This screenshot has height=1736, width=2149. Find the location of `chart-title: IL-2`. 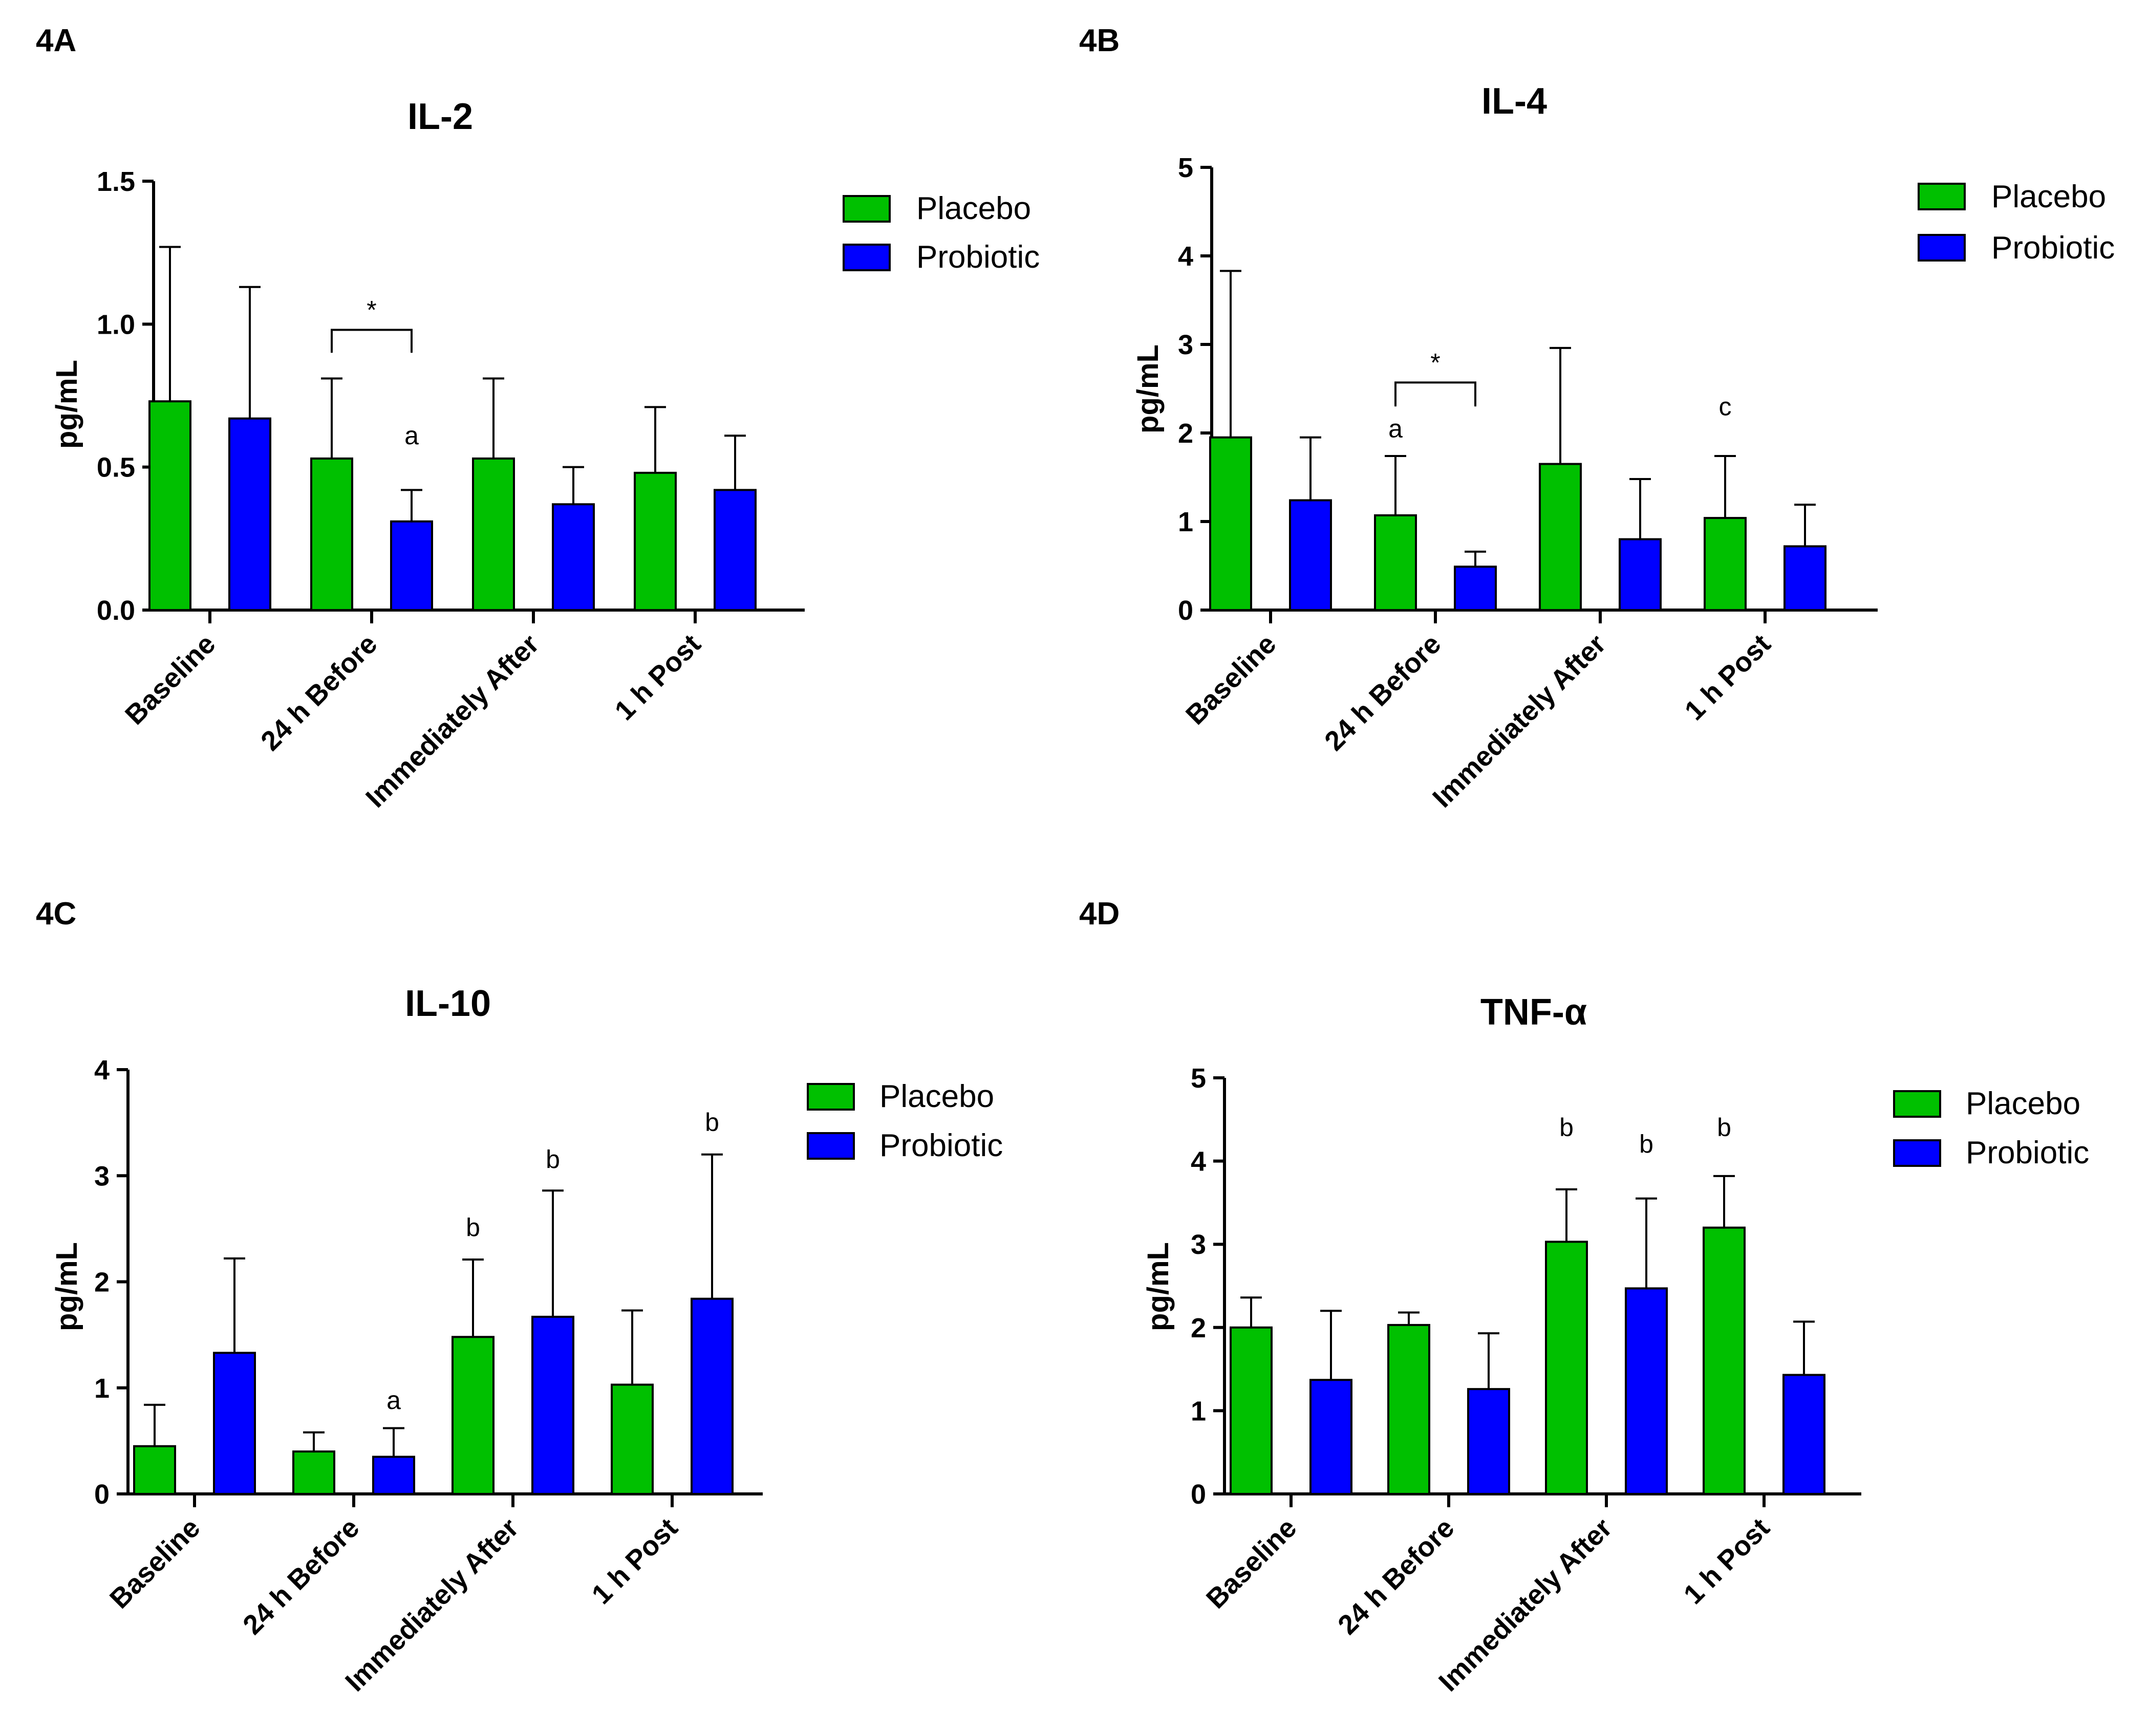

chart-title: IL-2 is located at coordinates (440, 117).